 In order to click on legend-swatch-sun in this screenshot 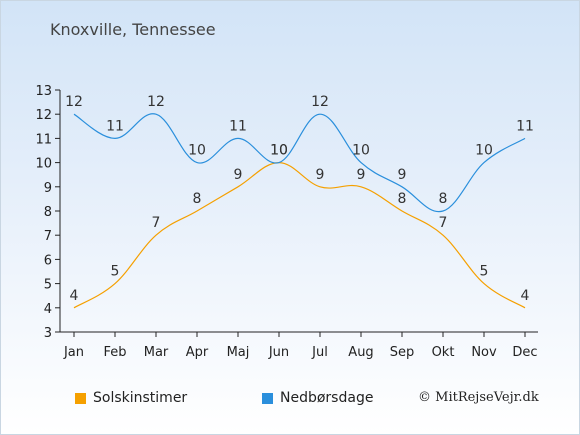, I will do `click(80, 398)`.